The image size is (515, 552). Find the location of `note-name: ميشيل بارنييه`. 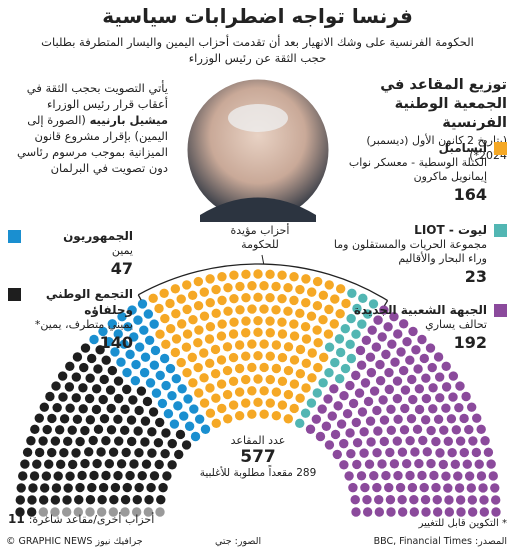

note-name: ميشيل بارنييه is located at coordinates (128, 120).